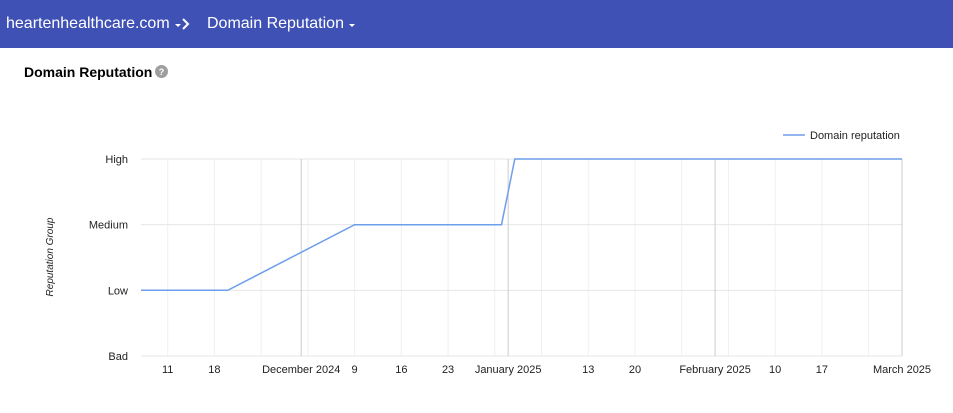 The height and width of the screenshot is (413, 953). I want to click on help-circle-icon: ?, so click(161, 71).